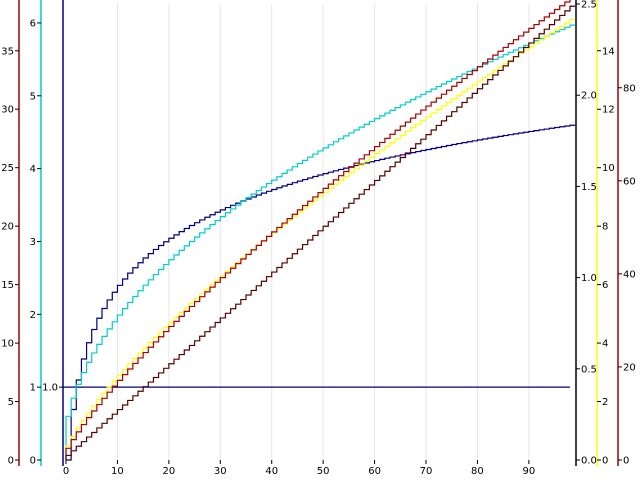 The image size is (640, 480). Describe the element at coordinates (66, 471) in the screenshot. I see `x-tick-label: 0` at that location.